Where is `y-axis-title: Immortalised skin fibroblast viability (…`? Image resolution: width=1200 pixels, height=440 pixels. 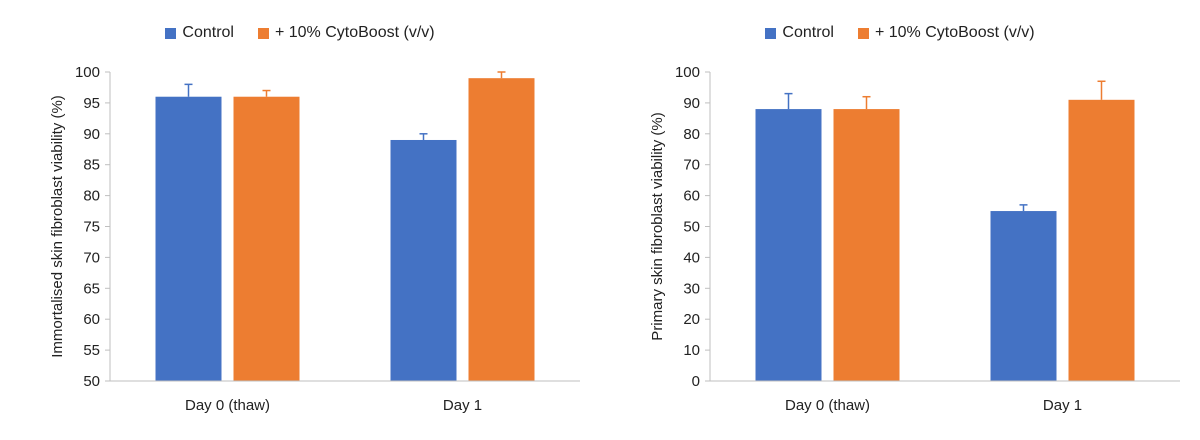 y-axis-title: Immortalised skin fibroblast viability (… is located at coordinates (57, 226).